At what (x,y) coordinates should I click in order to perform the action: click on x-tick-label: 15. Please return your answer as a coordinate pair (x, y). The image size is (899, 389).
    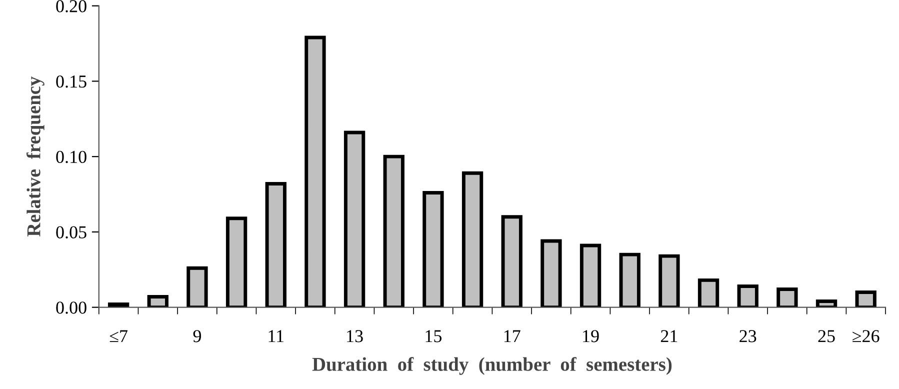
    Looking at the image, I should click on (434, 336).